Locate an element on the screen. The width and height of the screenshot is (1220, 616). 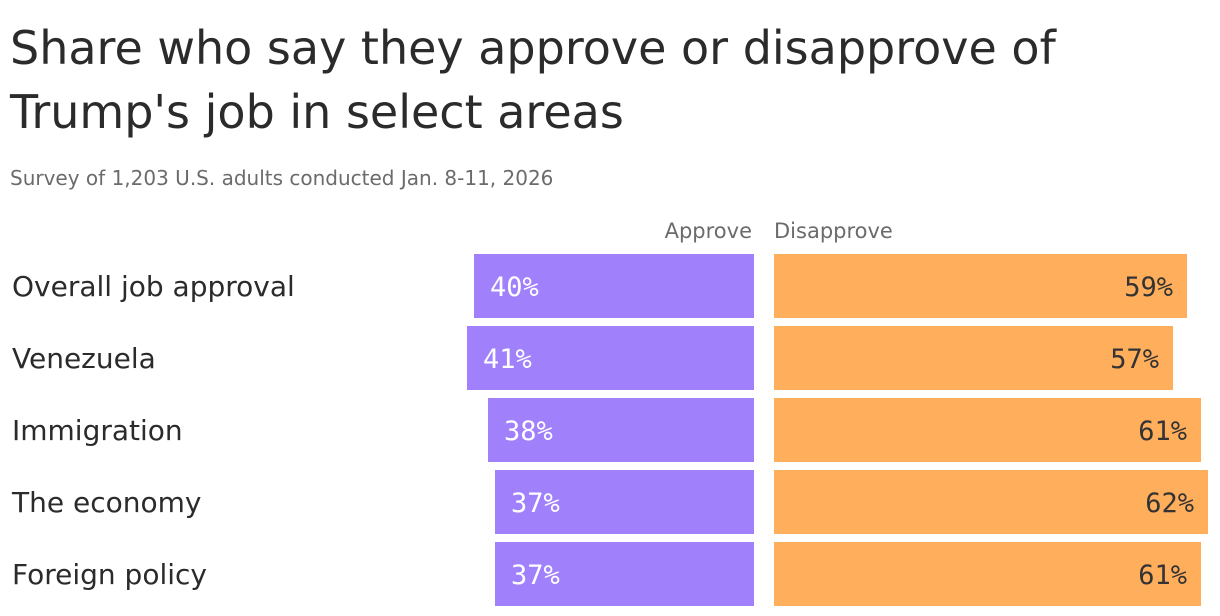
approve-header: Approve is located at coordinates (708, 231).